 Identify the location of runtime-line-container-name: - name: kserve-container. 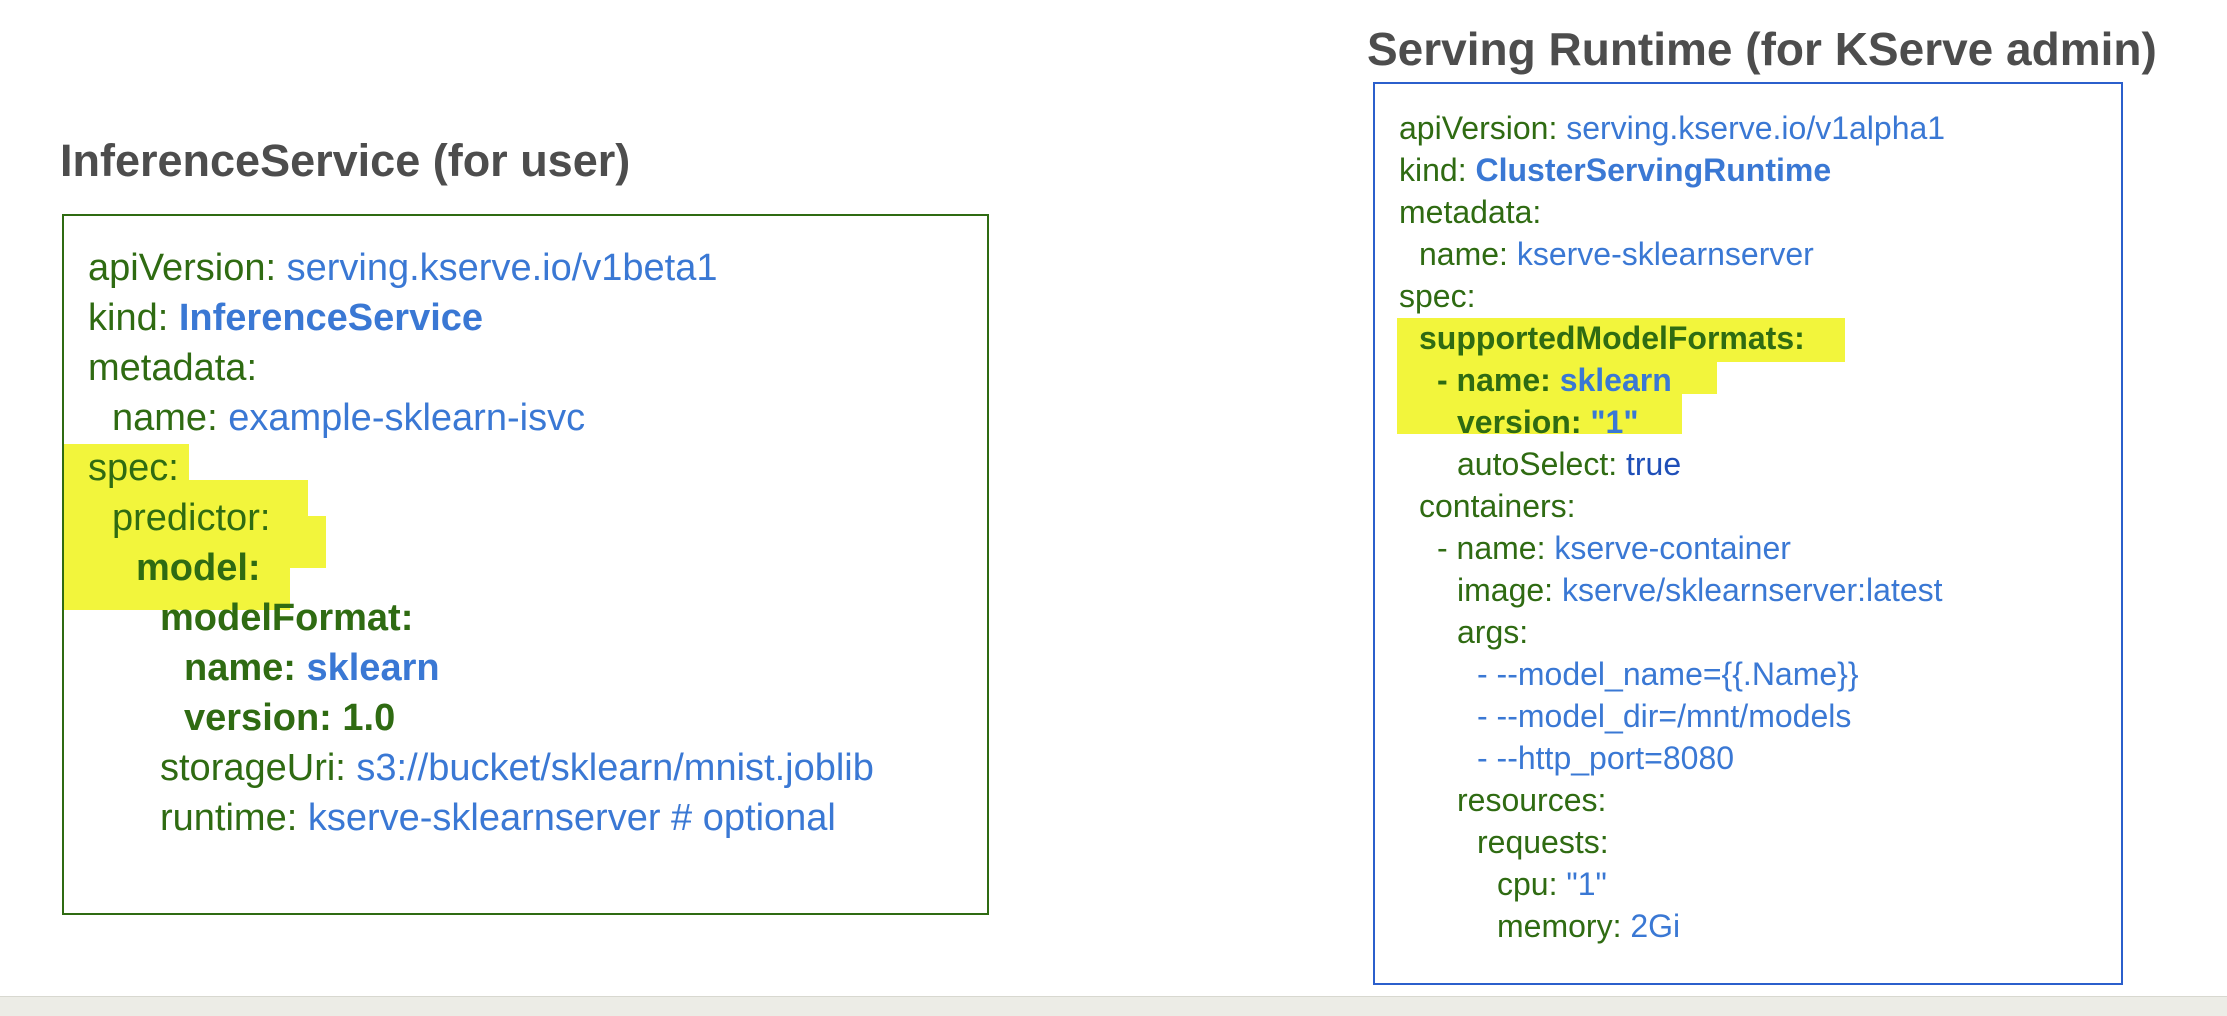
(1614, 548).